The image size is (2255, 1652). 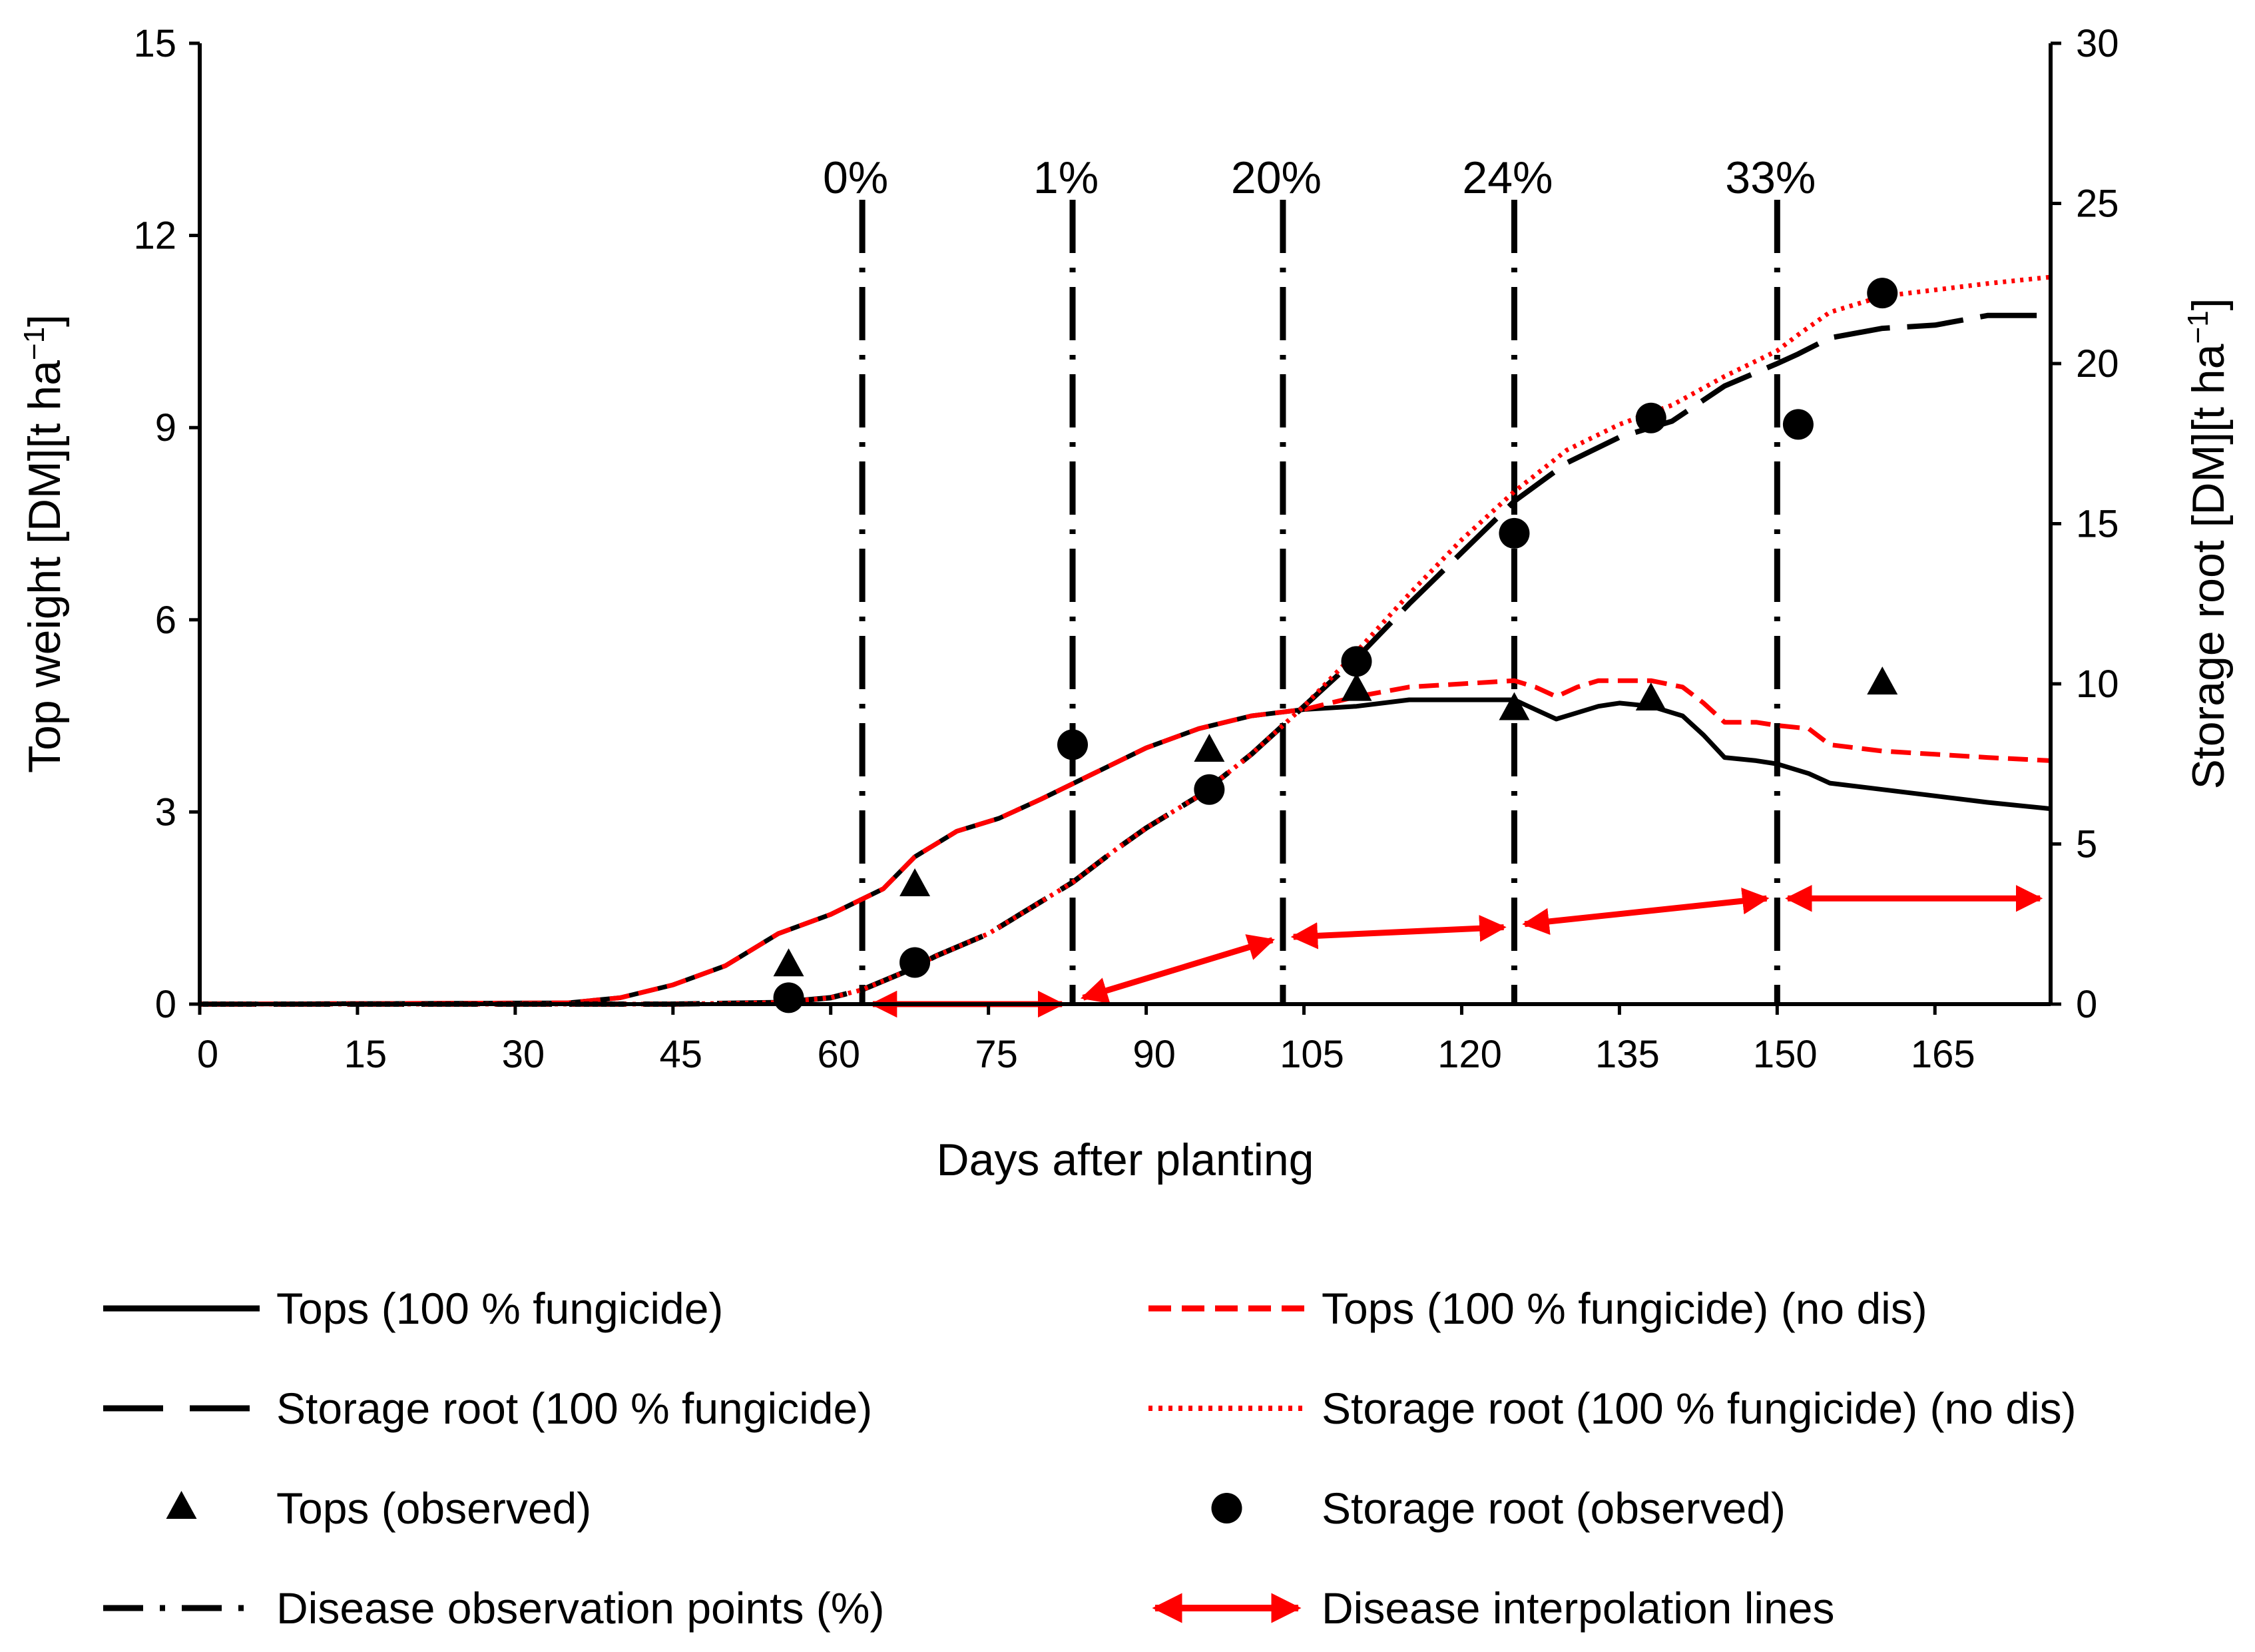 I want to click on y-right-tick-label: 15, so click(x=2097, y=524).